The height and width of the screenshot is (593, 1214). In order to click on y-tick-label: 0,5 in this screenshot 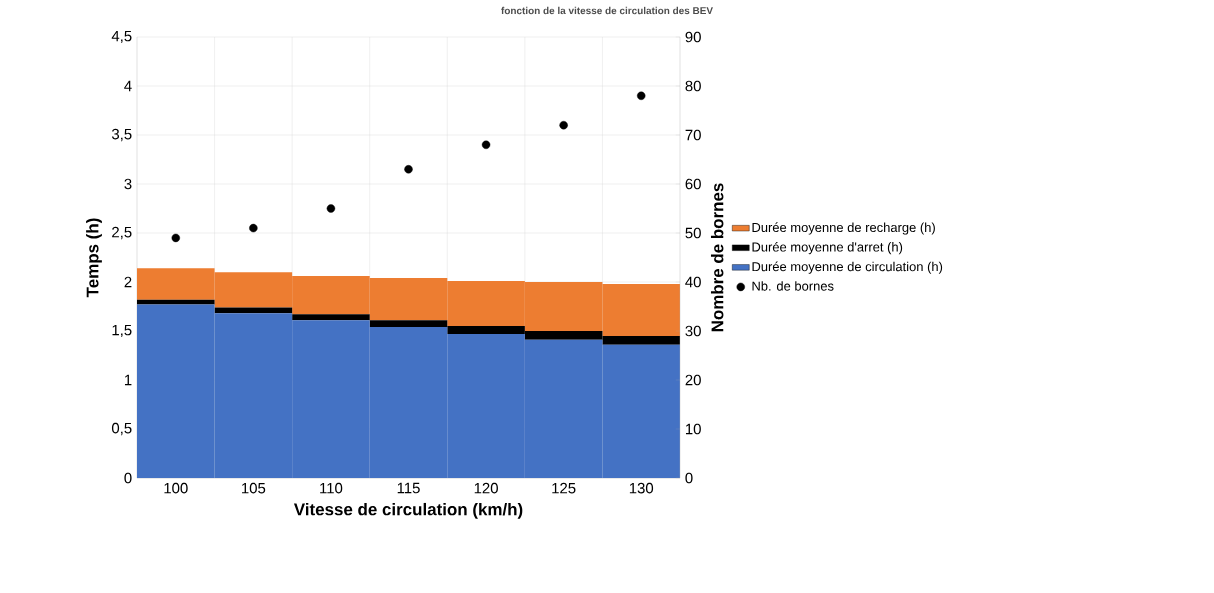, I will do `click(121, 429)`.